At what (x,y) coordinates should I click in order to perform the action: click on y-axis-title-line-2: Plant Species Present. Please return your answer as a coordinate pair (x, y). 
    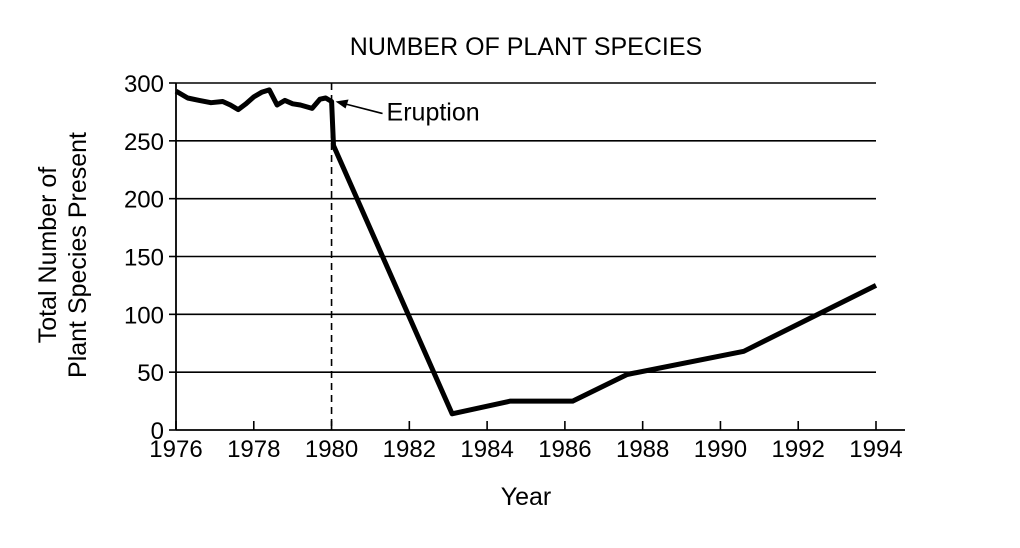
    Looking at the image, I should click on (78, 255).